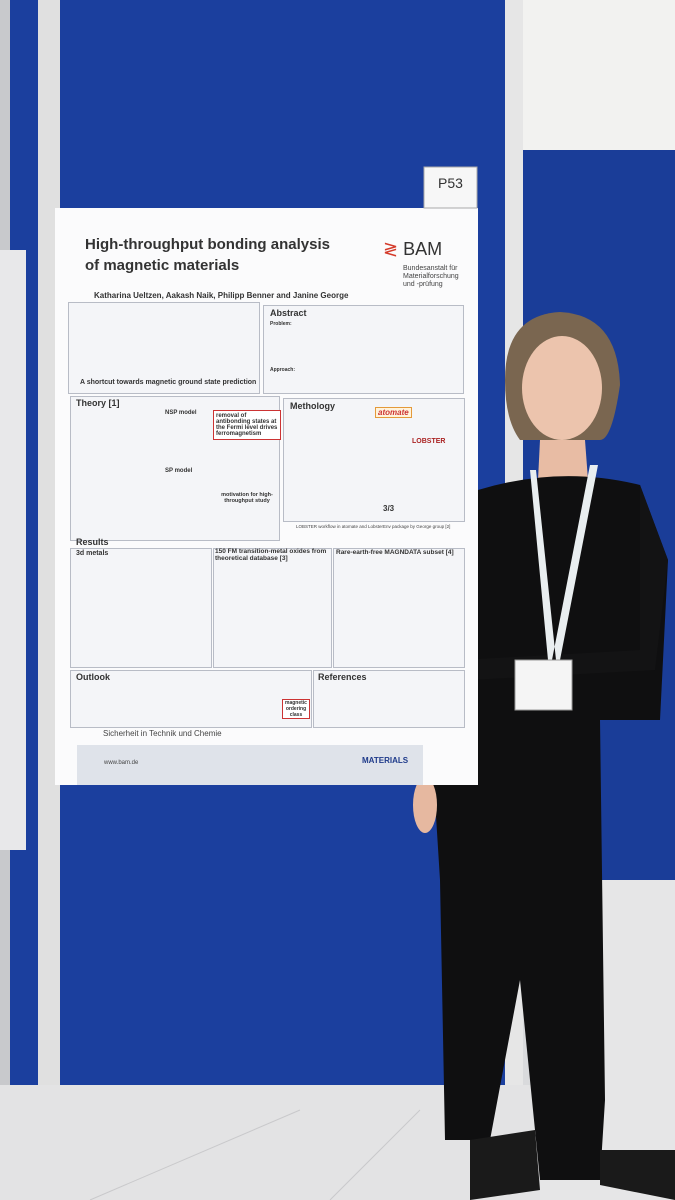 This screenshot has width=675, height=1200. What do you see at coordinates (430, 268) in the screenshot?
I see `institute-line: Bundesanstalt für` at bounding box center [430, 268].